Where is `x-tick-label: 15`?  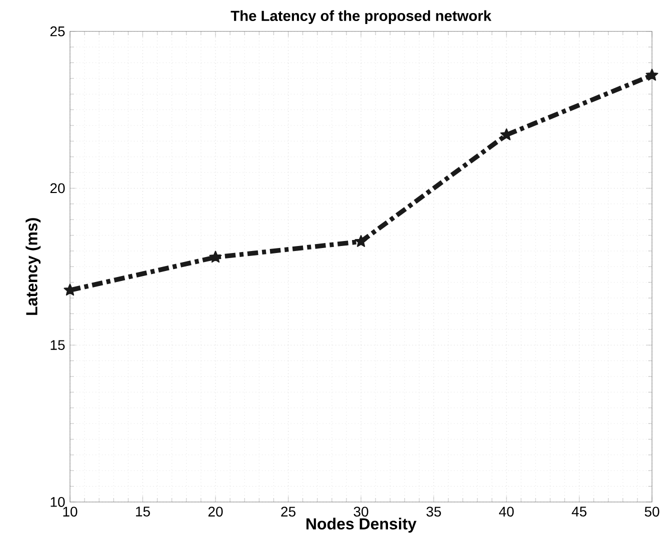 x-tick-label: 15 is located at coordinates (143, 511).